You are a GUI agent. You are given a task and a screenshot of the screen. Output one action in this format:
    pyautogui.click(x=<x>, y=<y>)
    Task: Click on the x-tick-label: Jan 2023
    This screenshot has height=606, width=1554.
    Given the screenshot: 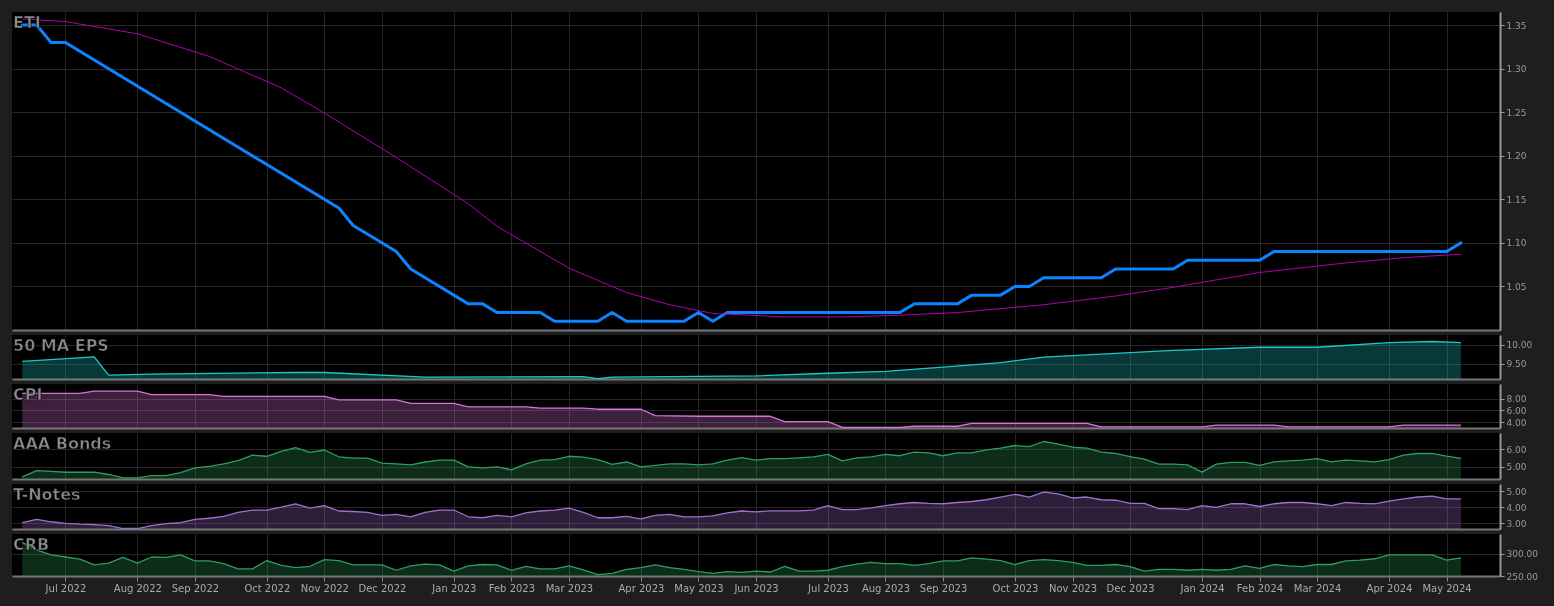 What is the action you would take?
    pyautogui.click(x=454, y=588)
    